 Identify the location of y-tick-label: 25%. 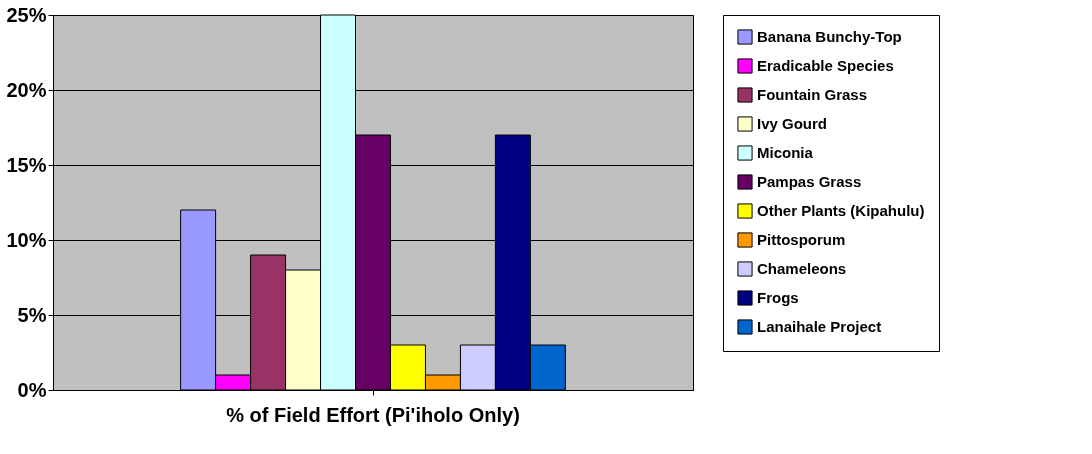
(26, 14).